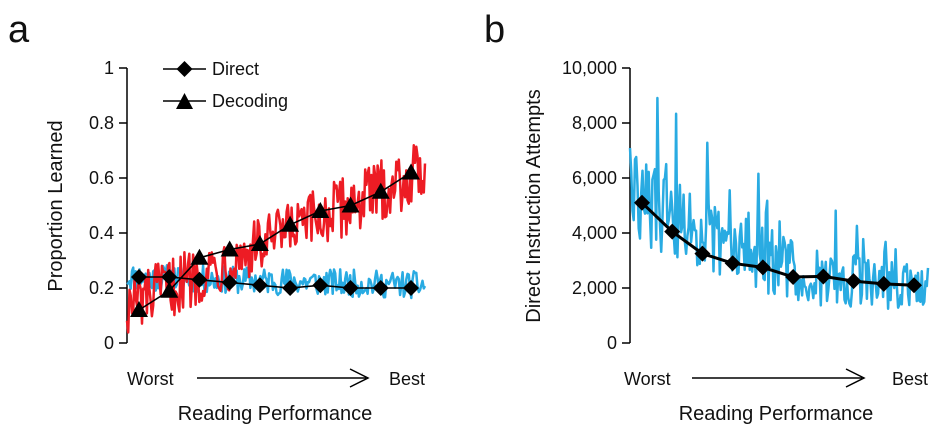  Describe the element at coordinates (101, 288) in the screenshot. I see `y-tick-label: 0.2` at that location.